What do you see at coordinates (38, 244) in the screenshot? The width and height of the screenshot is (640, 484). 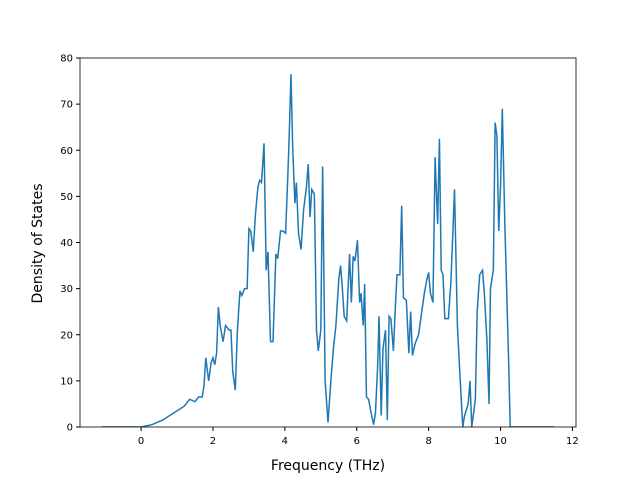 I see `y-axis-label: Density of States` at bounding box center [38, 244].